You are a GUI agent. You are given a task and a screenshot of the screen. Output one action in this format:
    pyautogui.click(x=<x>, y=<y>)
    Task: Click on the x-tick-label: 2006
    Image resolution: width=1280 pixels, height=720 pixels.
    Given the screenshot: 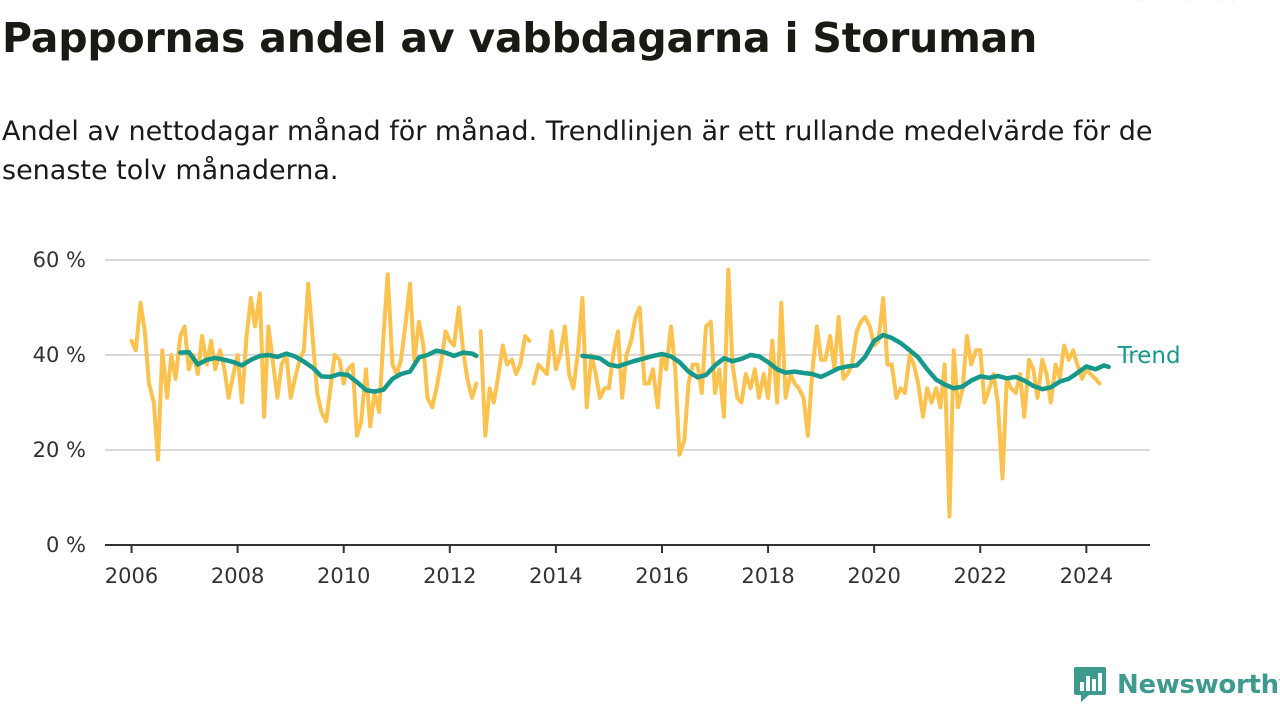 What is the action you would take?
    pyautogui.click(x=131, y=576)
    